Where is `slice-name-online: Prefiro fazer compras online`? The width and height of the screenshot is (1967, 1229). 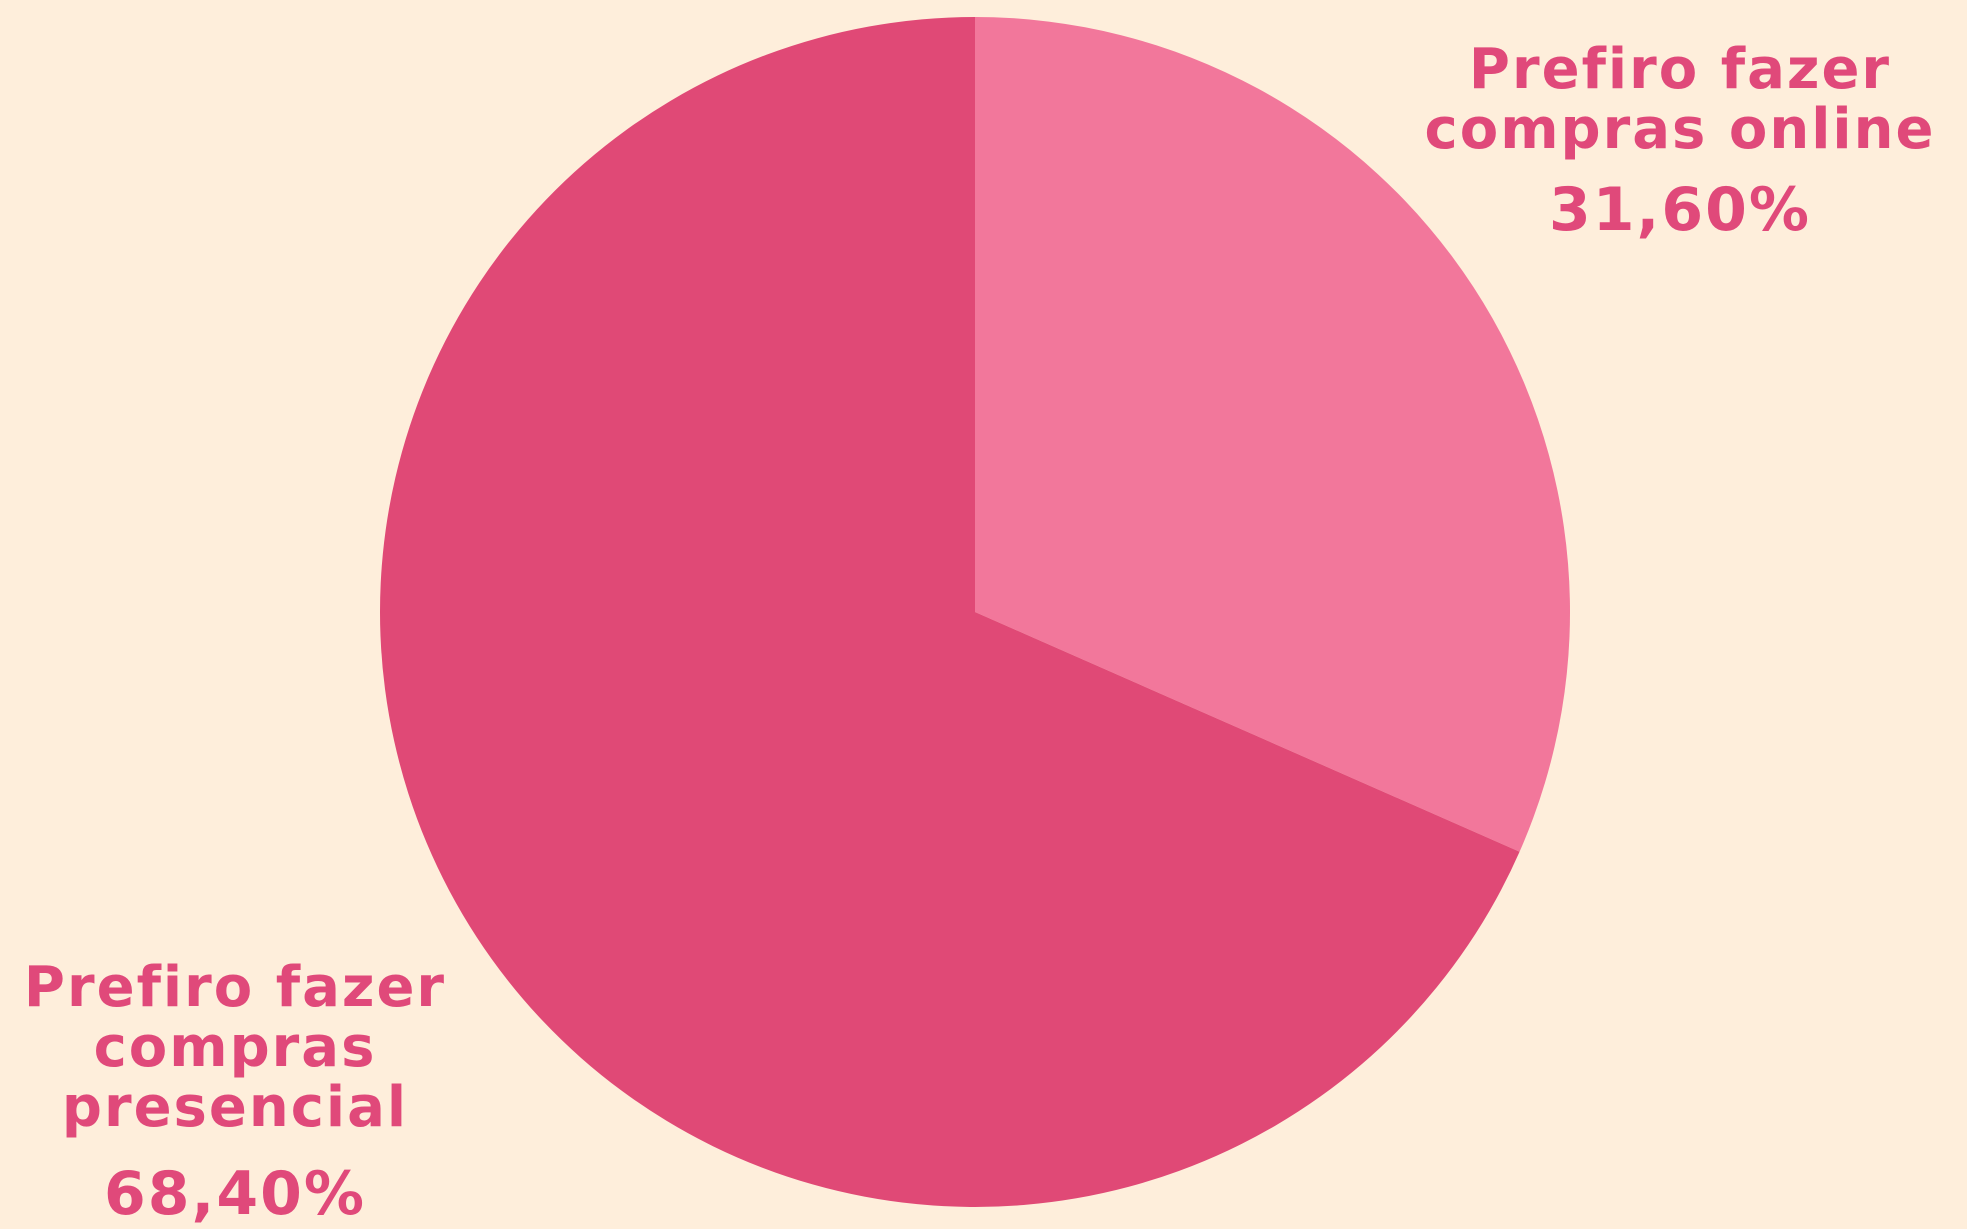
slice-name-online: Prefiro fazer compras online is located at coordinates (1680, 99).